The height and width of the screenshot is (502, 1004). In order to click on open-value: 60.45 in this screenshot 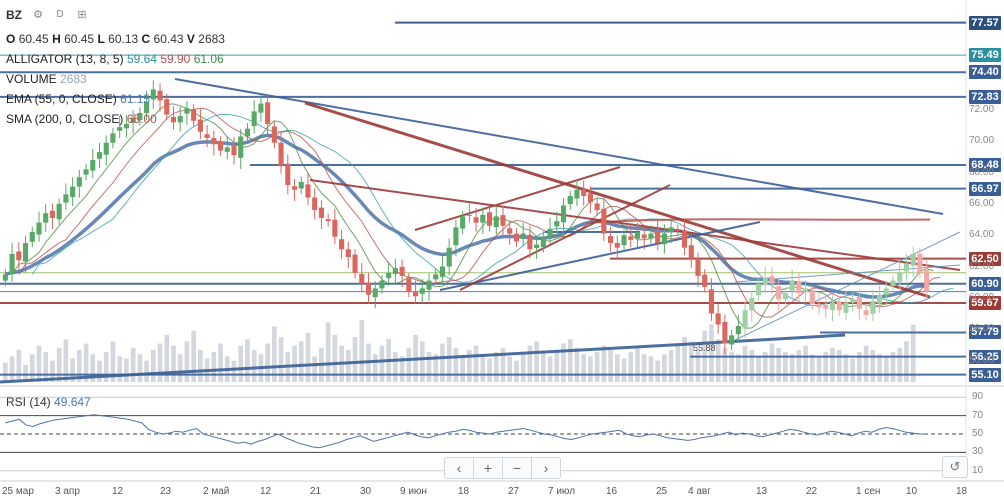, I will do `click(33, 39)`.